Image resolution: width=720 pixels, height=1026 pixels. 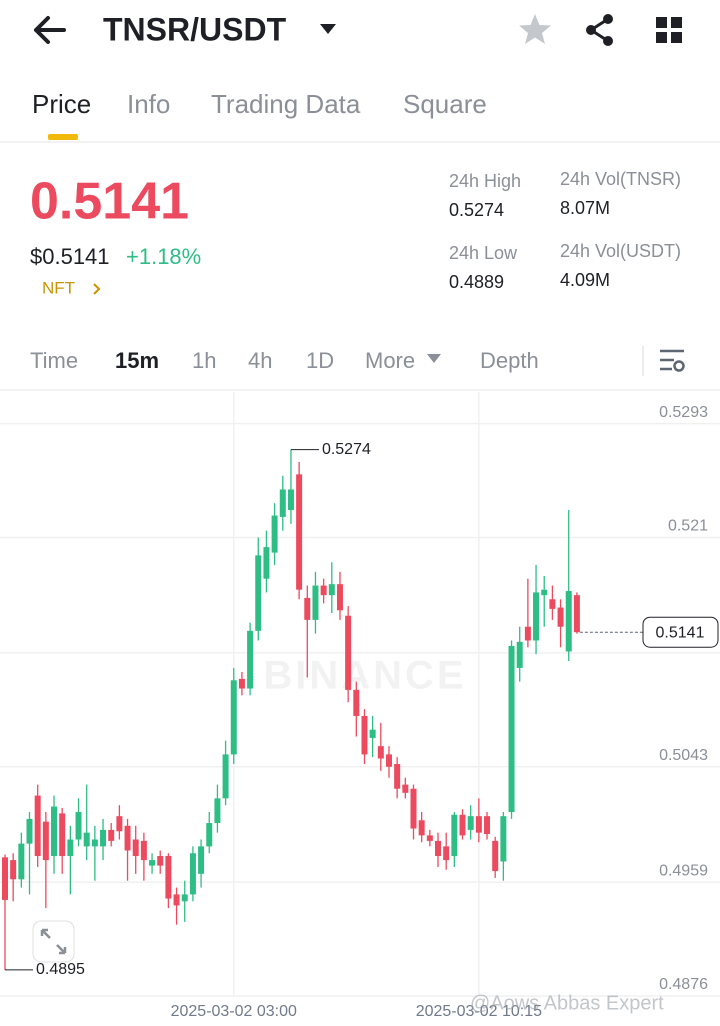 What do you see at coordinates (620, 179) in the screenshot?
I see `stat-label: 24h Vol(TNSR)` at bounding box center [620, 179].